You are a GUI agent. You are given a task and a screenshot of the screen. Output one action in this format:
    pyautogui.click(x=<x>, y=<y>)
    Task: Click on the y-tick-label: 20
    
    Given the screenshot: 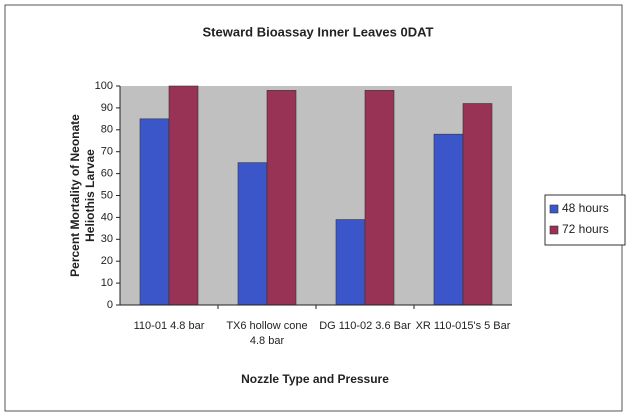 What is the action you would take?
    pyautogui.click(x=107, y=261)
    